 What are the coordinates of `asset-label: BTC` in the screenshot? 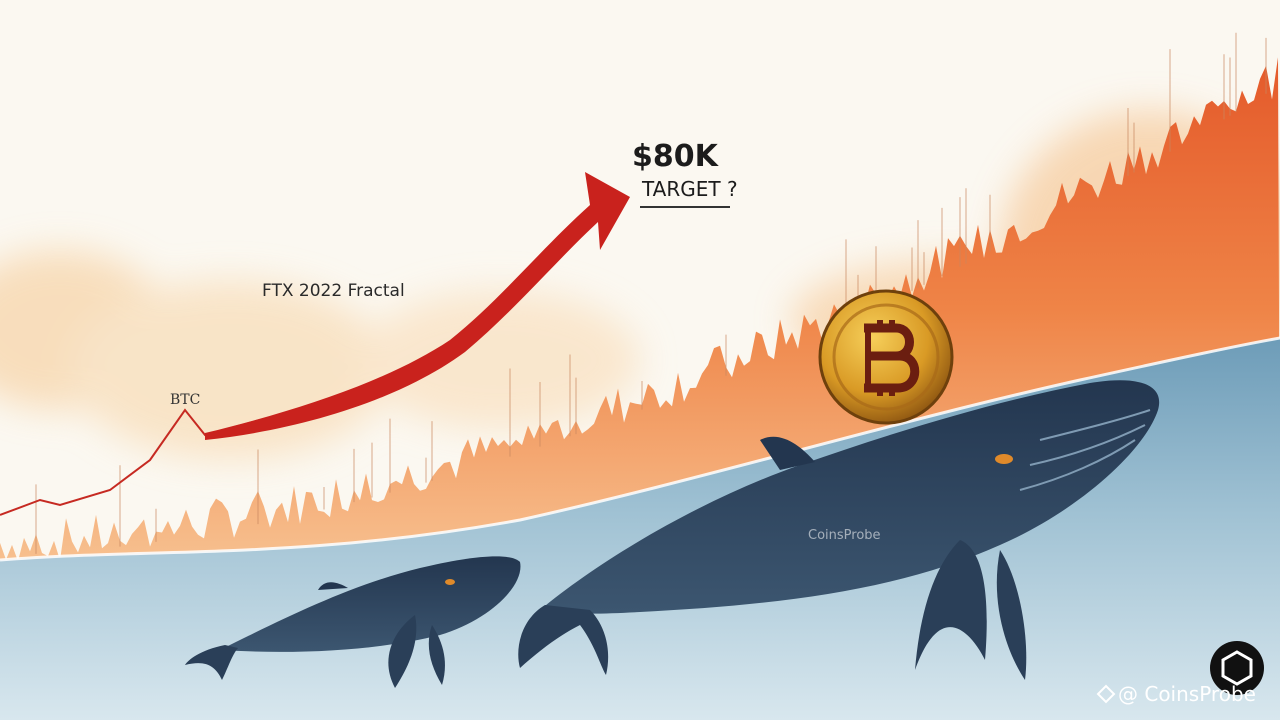 It's located at (185, 400).